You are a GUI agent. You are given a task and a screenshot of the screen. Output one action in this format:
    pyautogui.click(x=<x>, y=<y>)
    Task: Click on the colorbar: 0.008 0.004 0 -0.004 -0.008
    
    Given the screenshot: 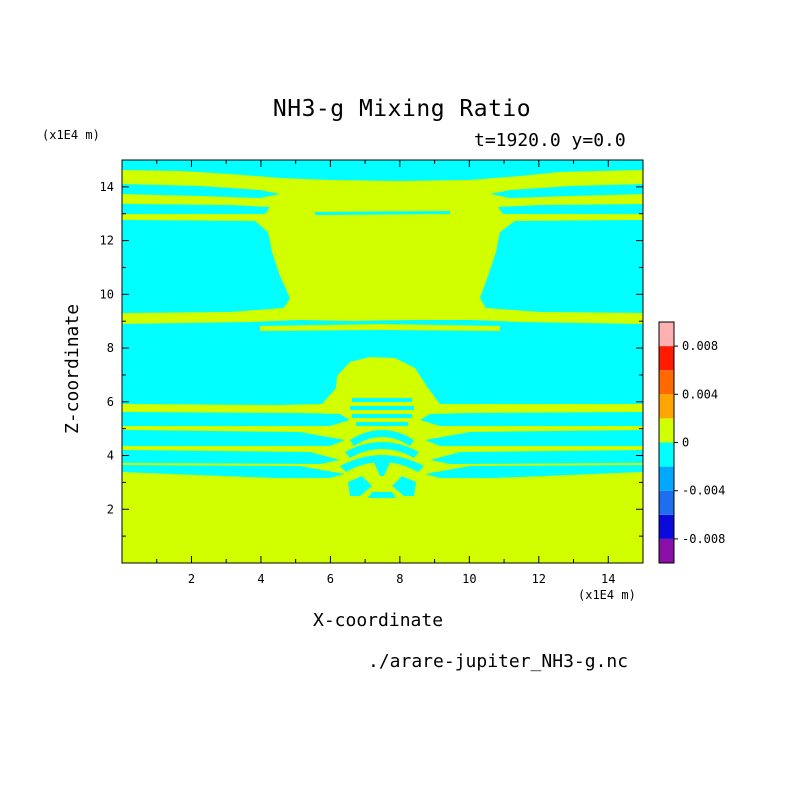 What is the action you would take?
    pyautogui.click(x=691, y=442)
    